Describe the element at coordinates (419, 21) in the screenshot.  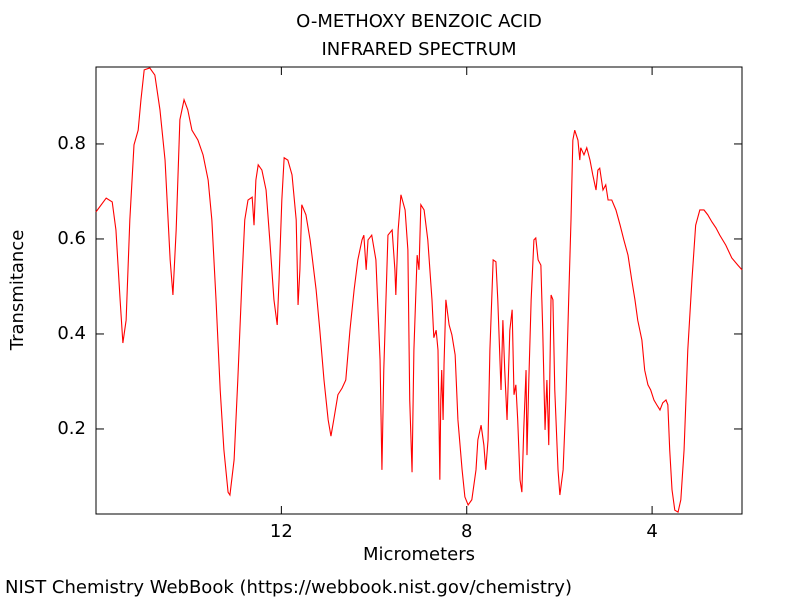
I see `chart-title: O-METHOXY BENZOIC ACID` at that location.